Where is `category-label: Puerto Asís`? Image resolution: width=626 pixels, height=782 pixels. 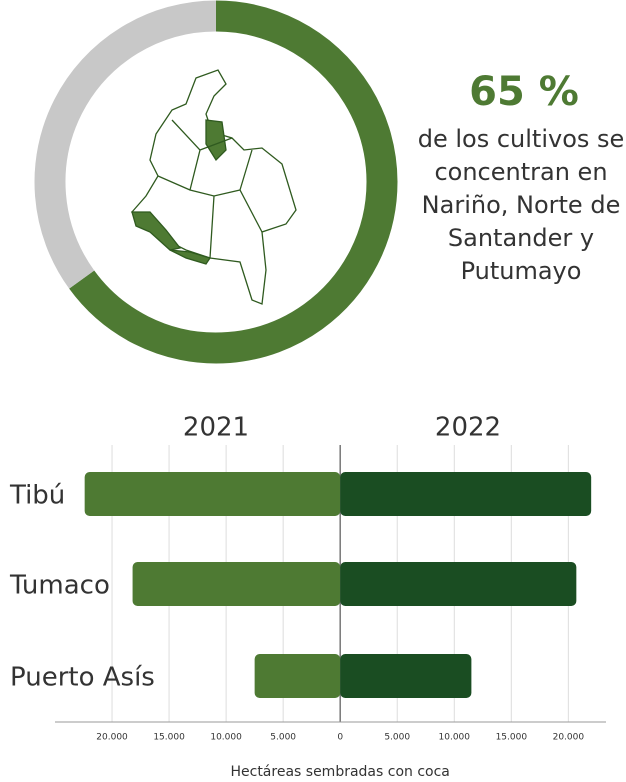
category-label: Puerto Asís is located at coordinates (82, 678).